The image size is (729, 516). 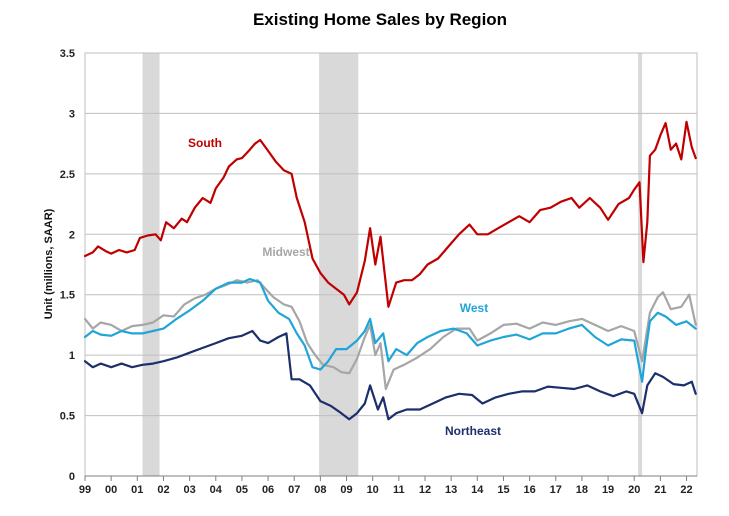 What do you see at coordinates (425, 490) in the screenshot?
I see `x-tick-label: 12` at bounding box center [425, 490].